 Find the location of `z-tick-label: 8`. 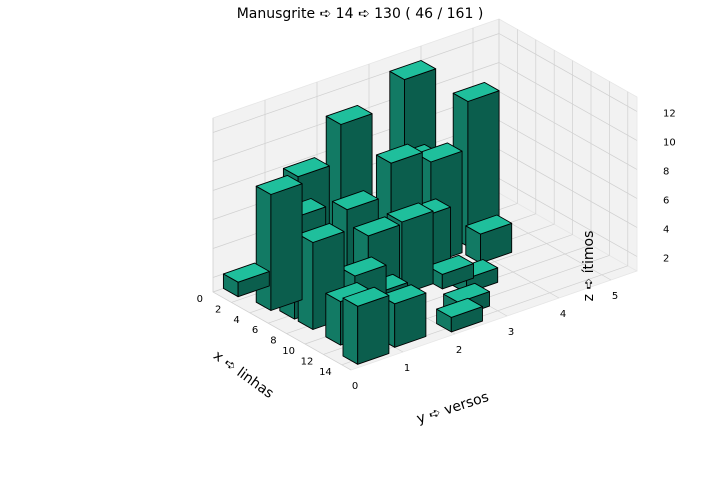

z-tick-label: 8 is located at coordinates (666, 172).